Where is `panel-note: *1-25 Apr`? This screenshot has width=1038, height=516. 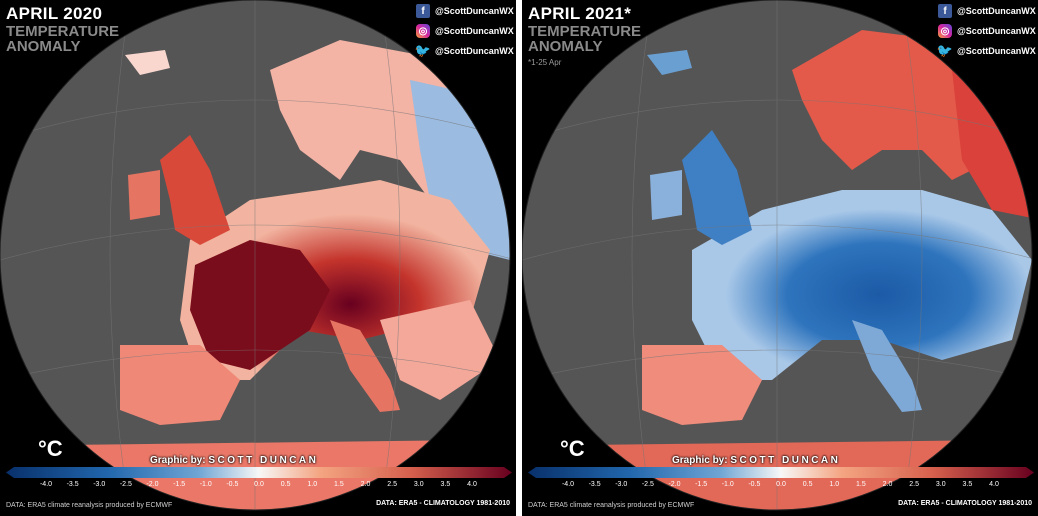
panel-note: *1-25 Apr is located at coordinates (545, 62).